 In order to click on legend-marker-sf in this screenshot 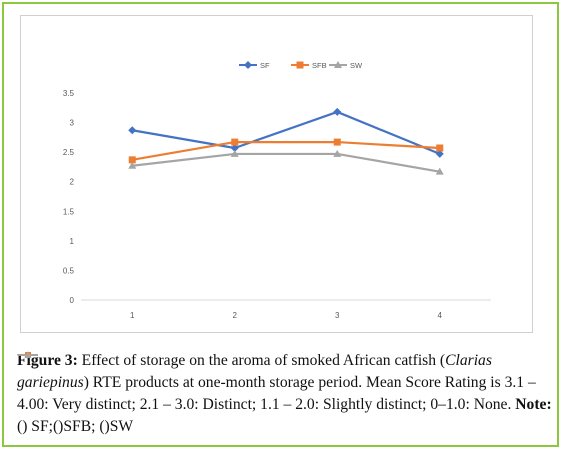, I will do `click(248, 65)`.